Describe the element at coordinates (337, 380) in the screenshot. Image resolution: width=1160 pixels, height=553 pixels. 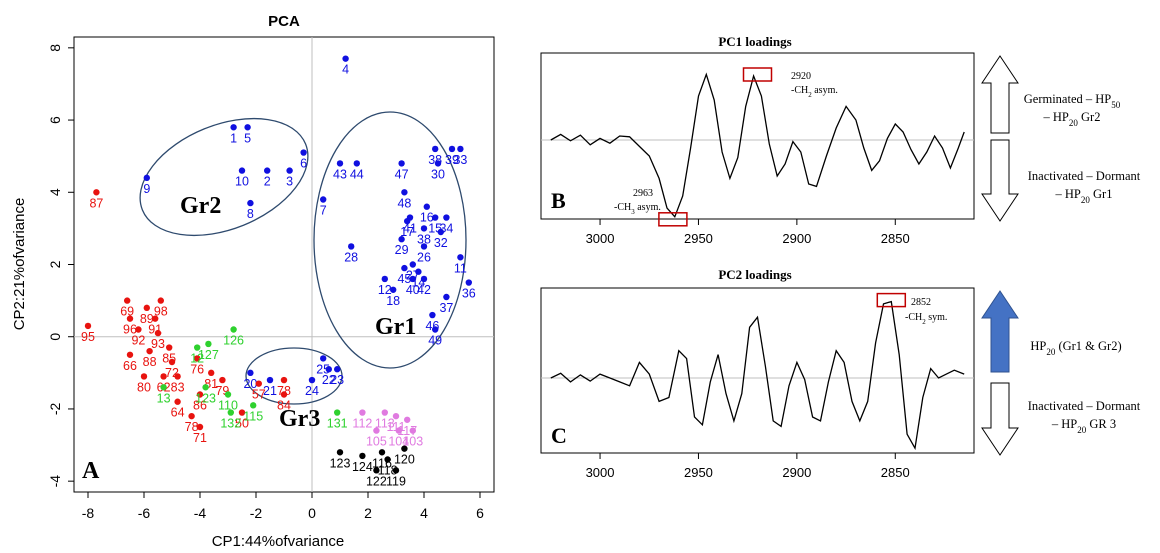
I see `pca-point-label: 23` at that location.